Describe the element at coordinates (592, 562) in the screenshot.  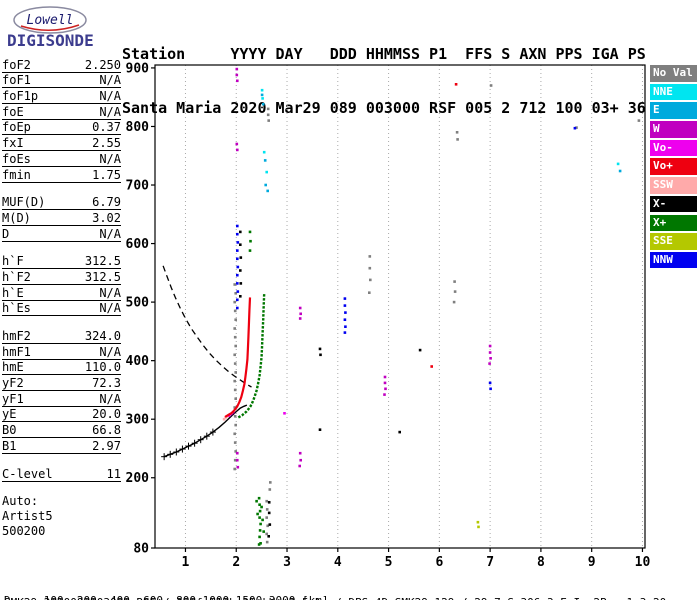
I see `x-tick-label: 9` at that location.